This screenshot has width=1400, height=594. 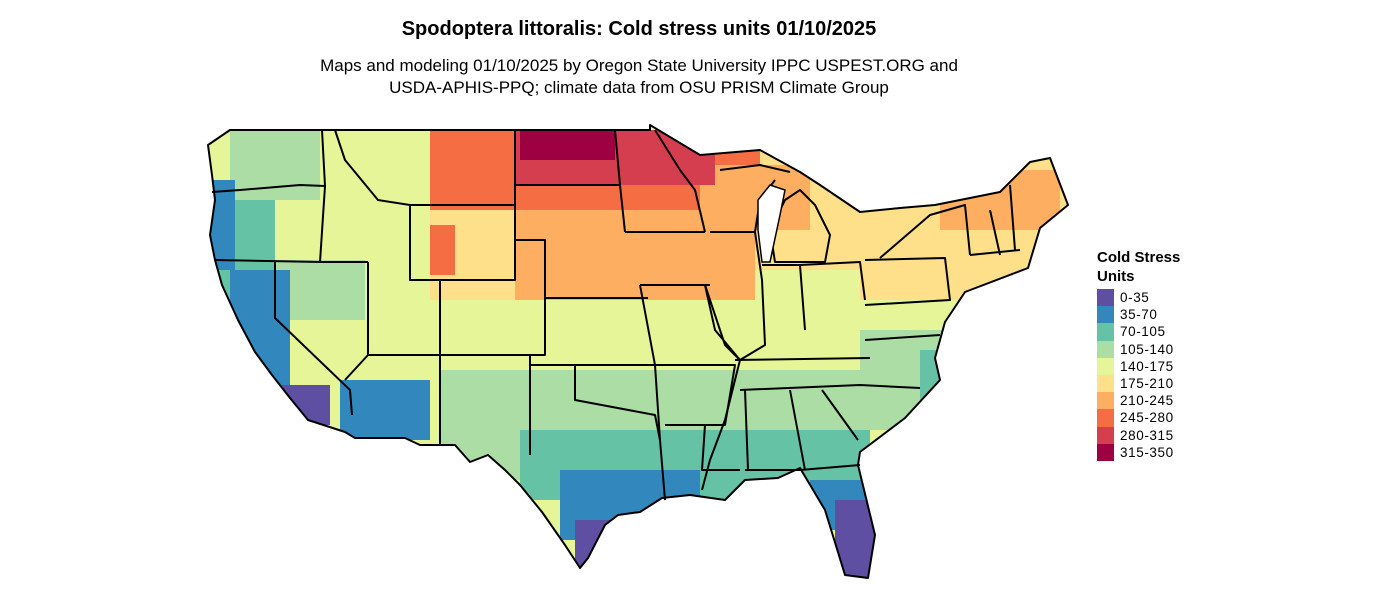 I want to click on zone-70-105-carolina, so click(x=932, y=375).